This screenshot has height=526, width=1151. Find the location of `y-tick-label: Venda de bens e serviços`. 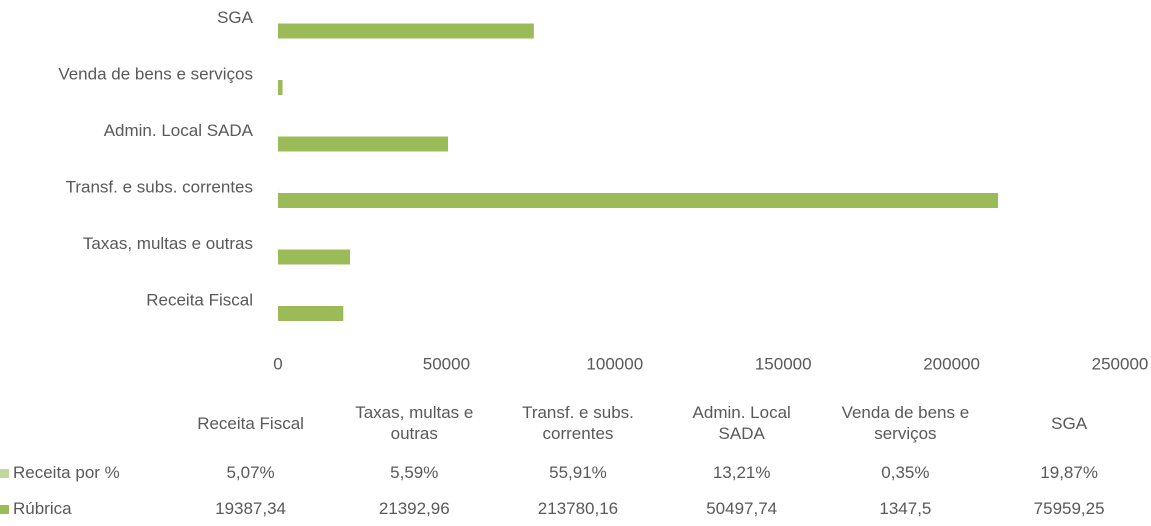

y-tick-label: Venda de bens e serviços is located at coordinates (155, 73).